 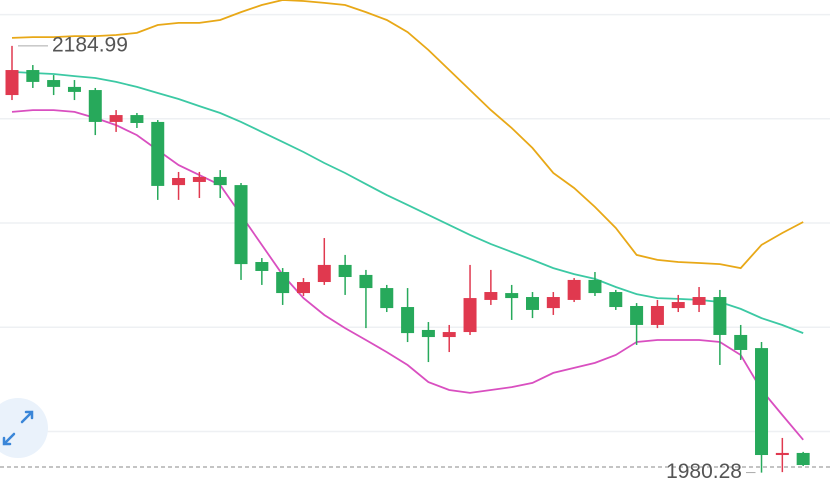 I want to click on min-marker-label: 1980.28, so click(x=704, y=471).